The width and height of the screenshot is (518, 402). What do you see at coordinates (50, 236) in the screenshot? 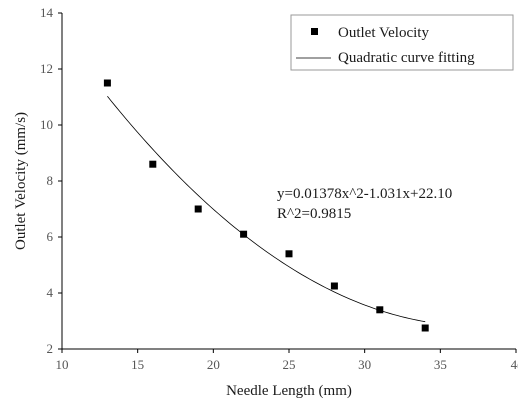
I see `y-tick-label-6: 6` at bounding box center [50, 236].